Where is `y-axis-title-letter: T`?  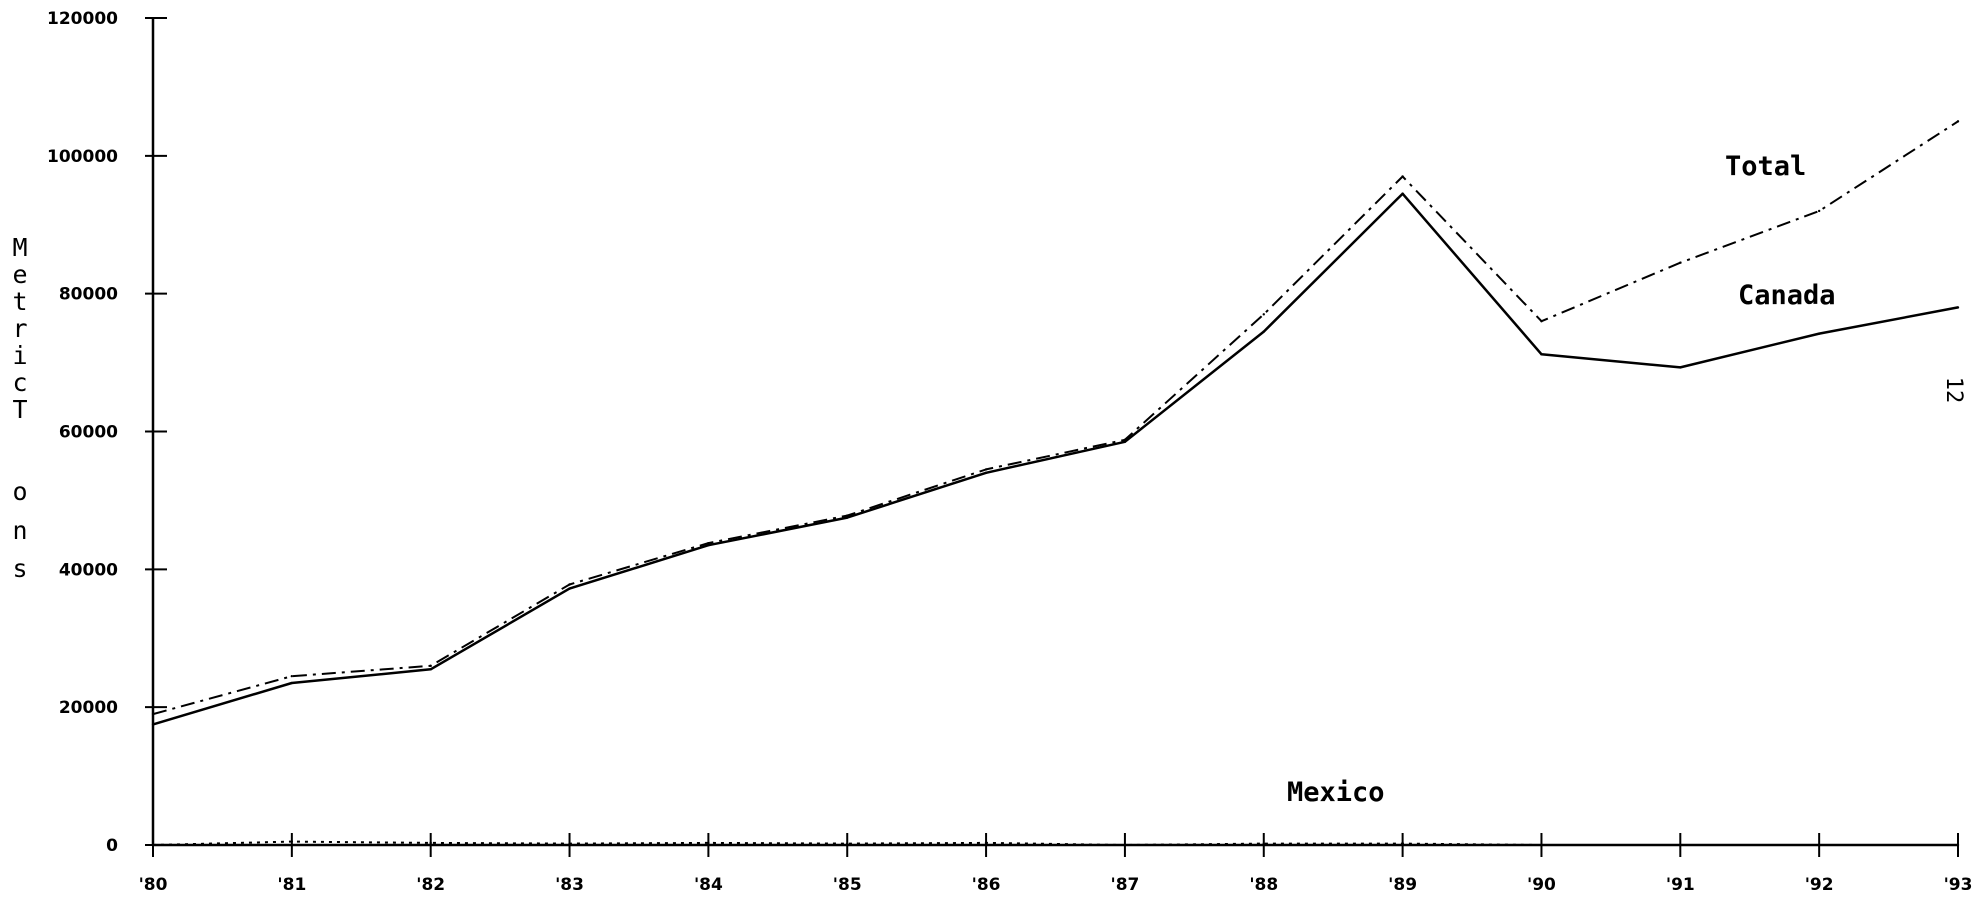
y-axis-title-letter: T is located at coordinates (19, 409).